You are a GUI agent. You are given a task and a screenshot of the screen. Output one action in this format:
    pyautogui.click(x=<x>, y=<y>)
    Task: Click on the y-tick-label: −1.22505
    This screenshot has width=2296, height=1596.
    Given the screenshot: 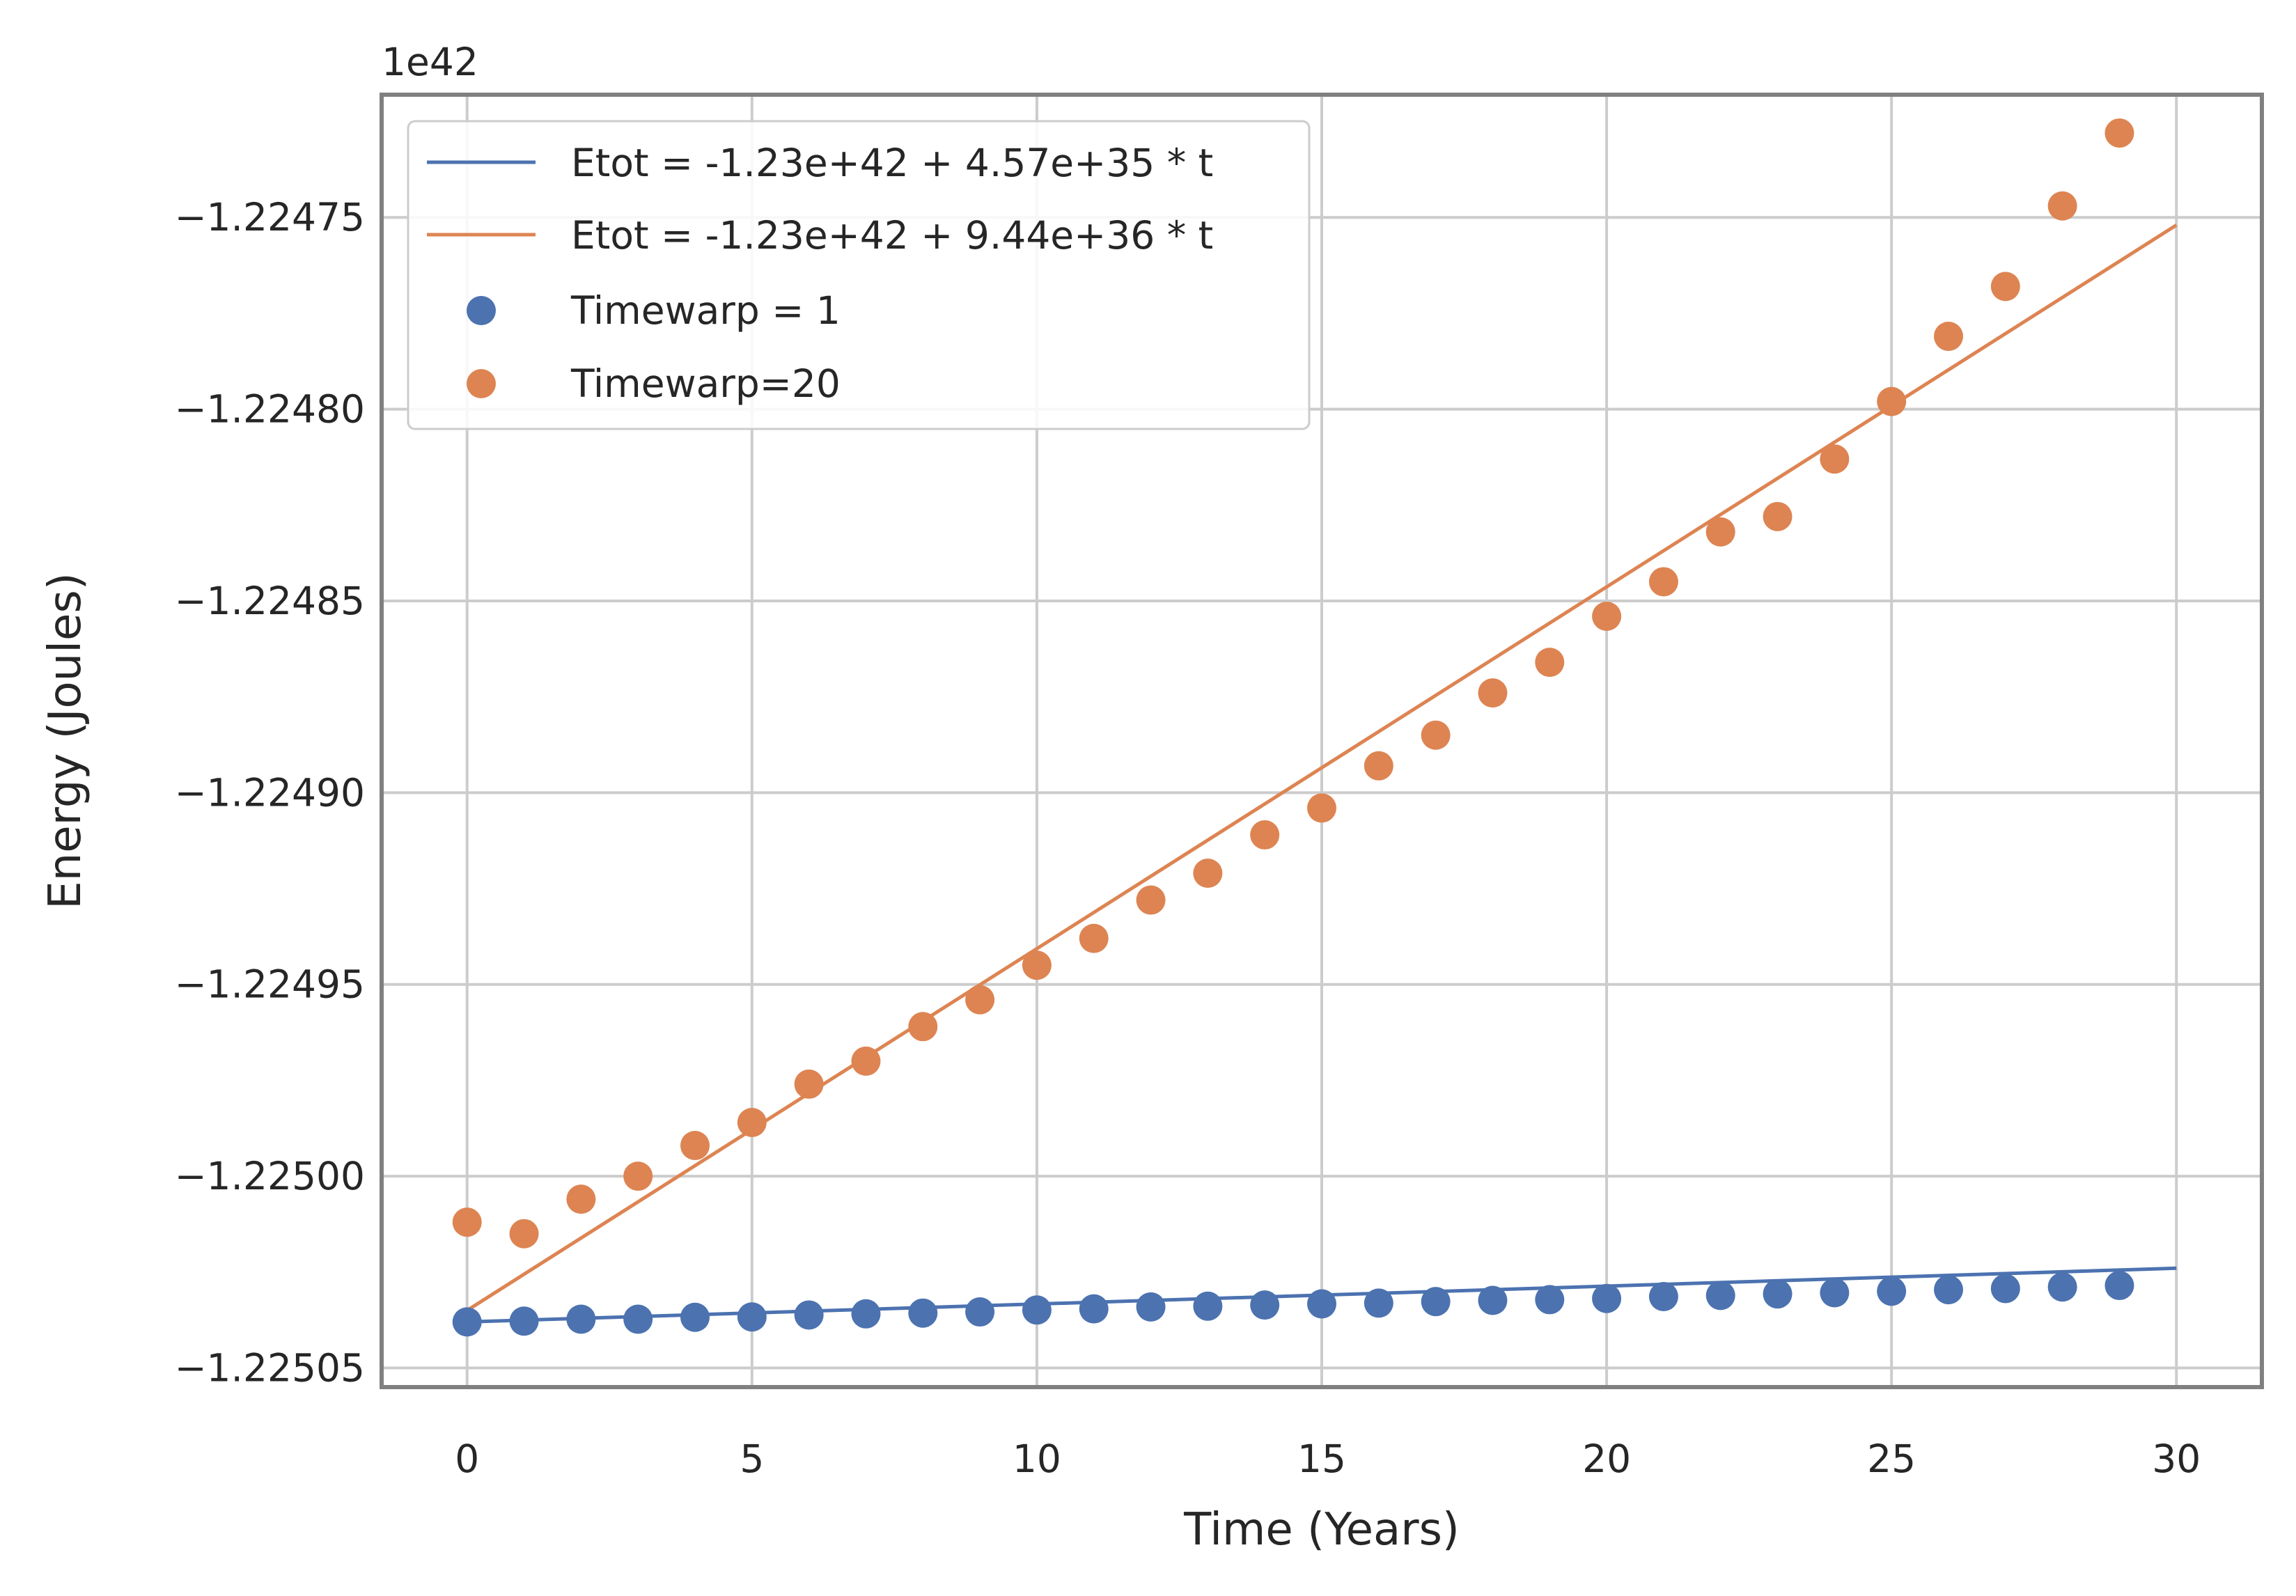 What is the action you would take?
    pyautogui.click(x=269, y=1367)
    